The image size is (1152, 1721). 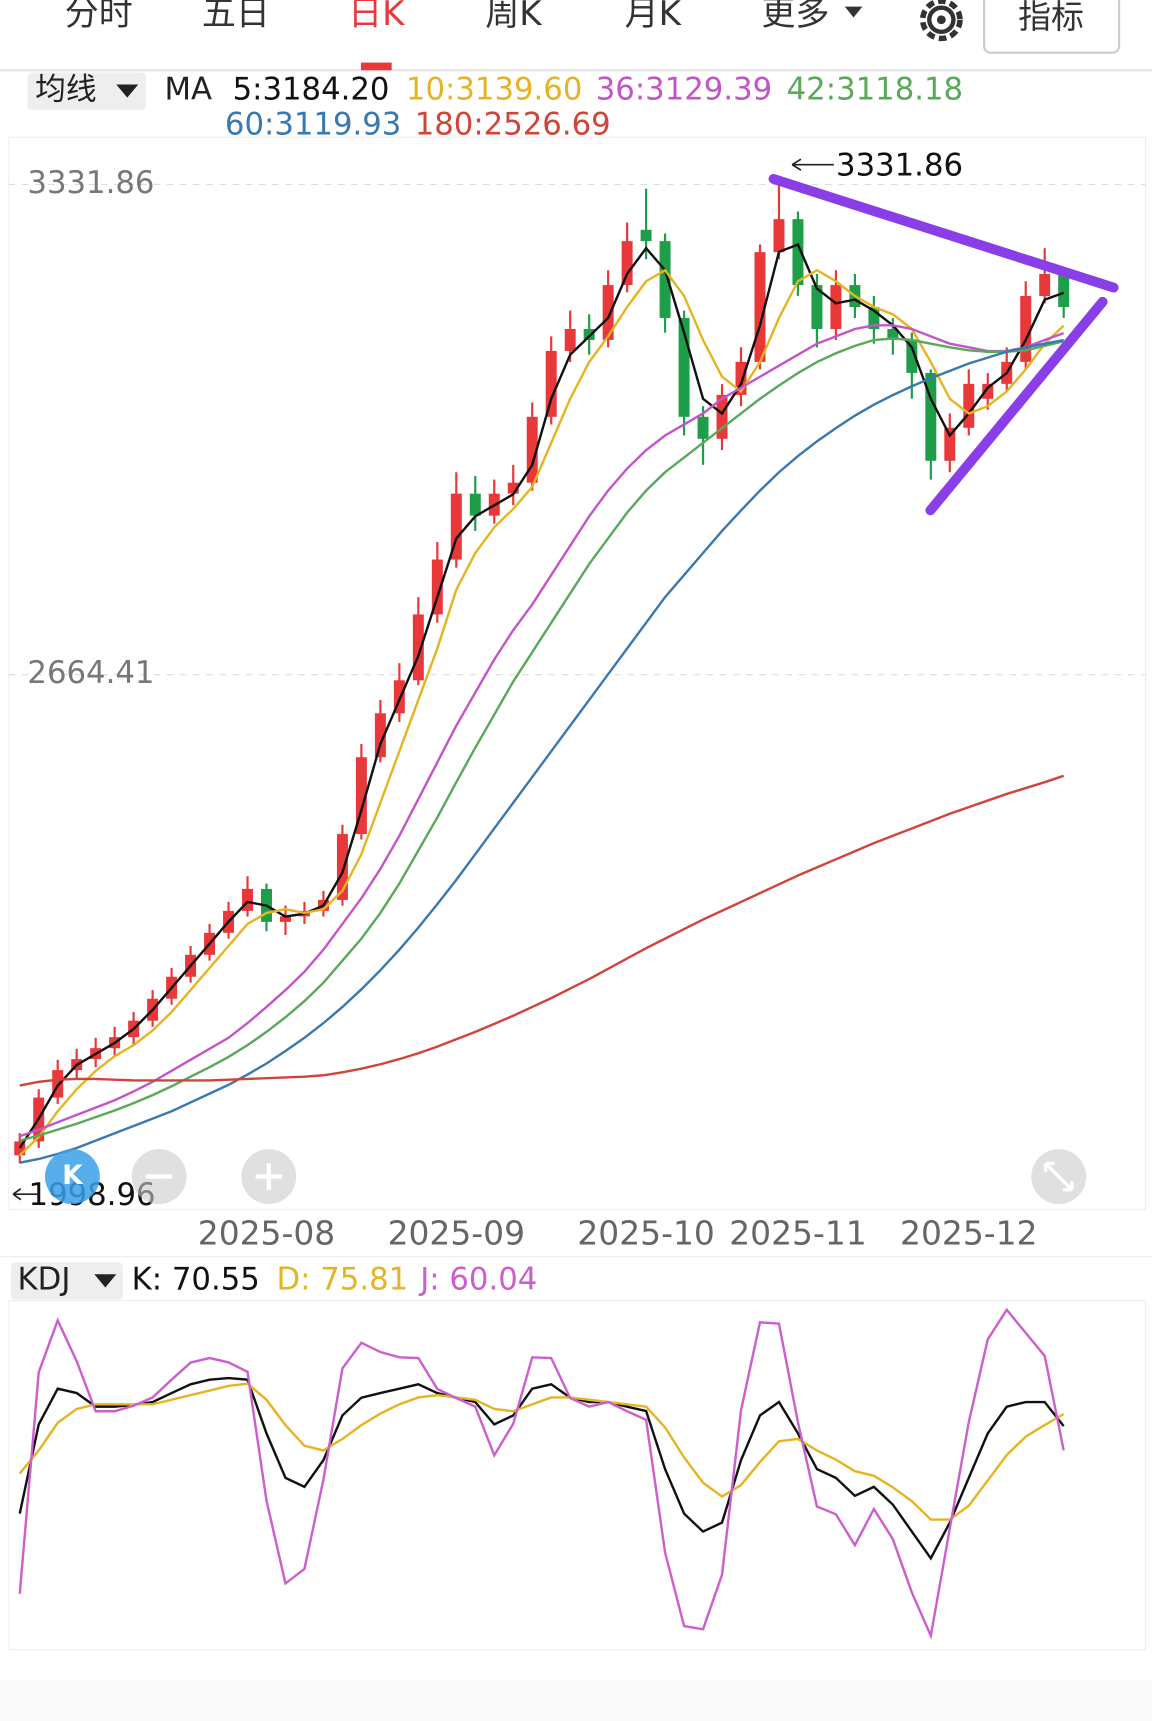 What do you see at coordinates (44, 1279) in the screenshot?
I see `kdj-selector-label: KDJ` at bounding box center [44, 1279].